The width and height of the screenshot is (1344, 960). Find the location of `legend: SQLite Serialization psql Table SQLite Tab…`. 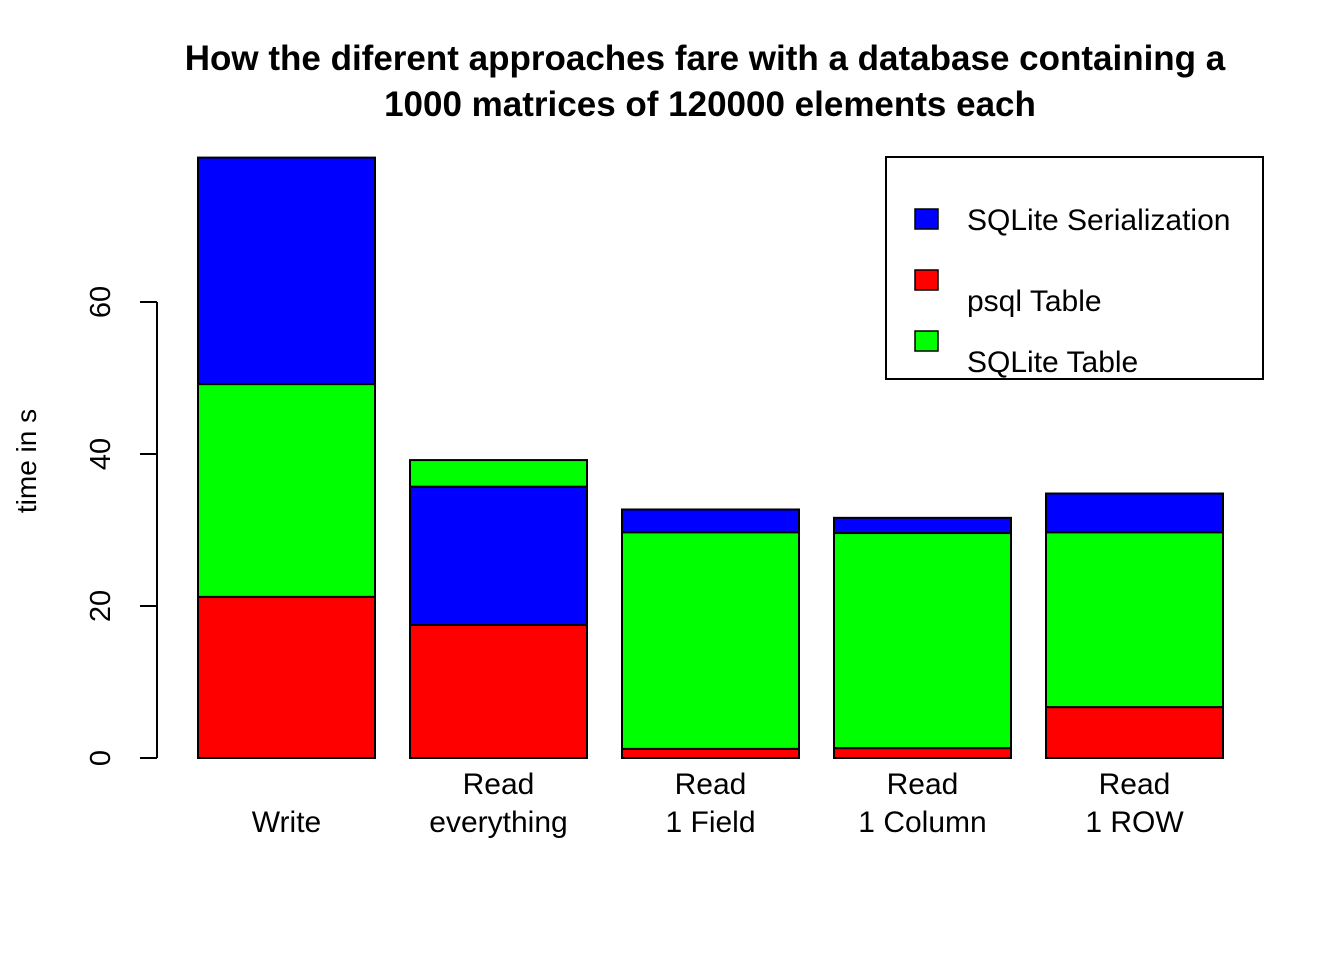

legend: SQLite Serialization psql Table SQLite Tab… is located at coordinates (1074, 268).